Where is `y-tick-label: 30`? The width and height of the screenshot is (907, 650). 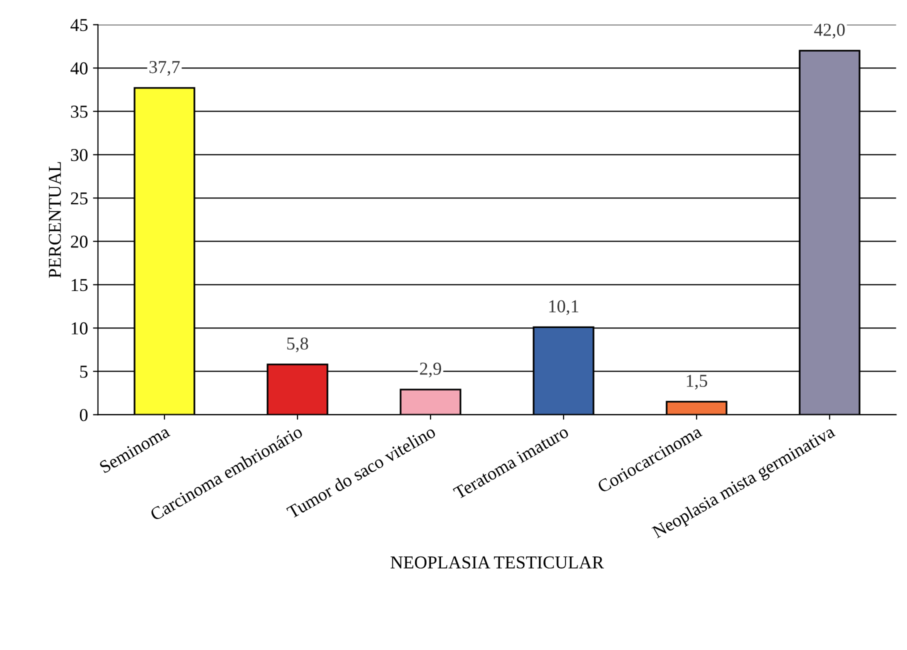
y-tick-label: 30 is located at coordinates (79, 155).